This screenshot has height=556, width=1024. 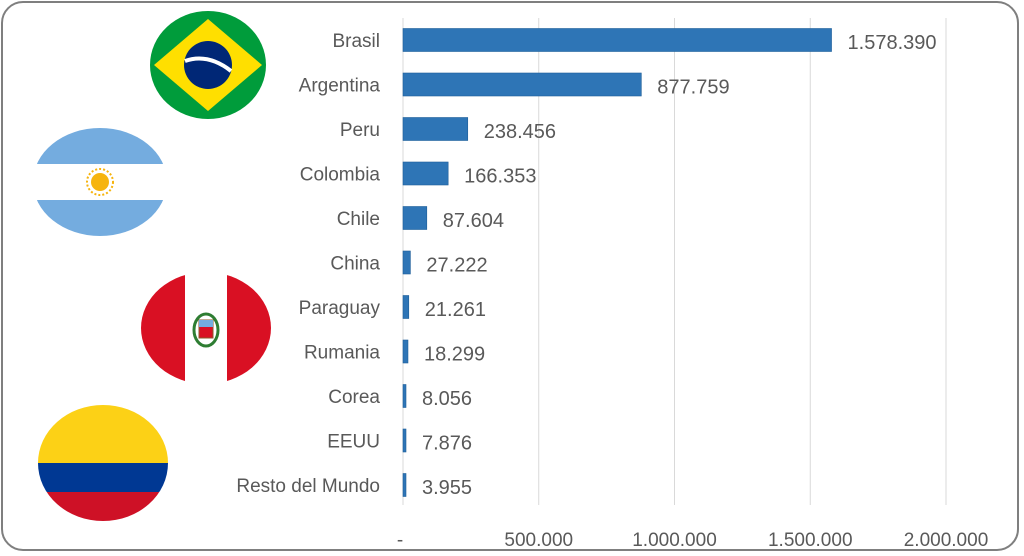 What do you see at coordinates (810, 540) in the screenshot?
I see `x-tick-label: 1.500.000` at bounding box center [810, 540].